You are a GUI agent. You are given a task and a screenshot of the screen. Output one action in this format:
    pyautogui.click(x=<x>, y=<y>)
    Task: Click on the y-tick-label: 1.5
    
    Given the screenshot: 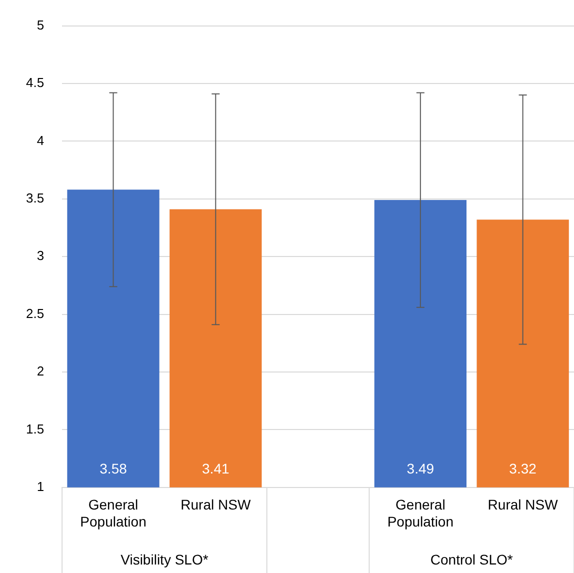 What is the action you would take?
    pyautogui.click(x=35, y=428)
    